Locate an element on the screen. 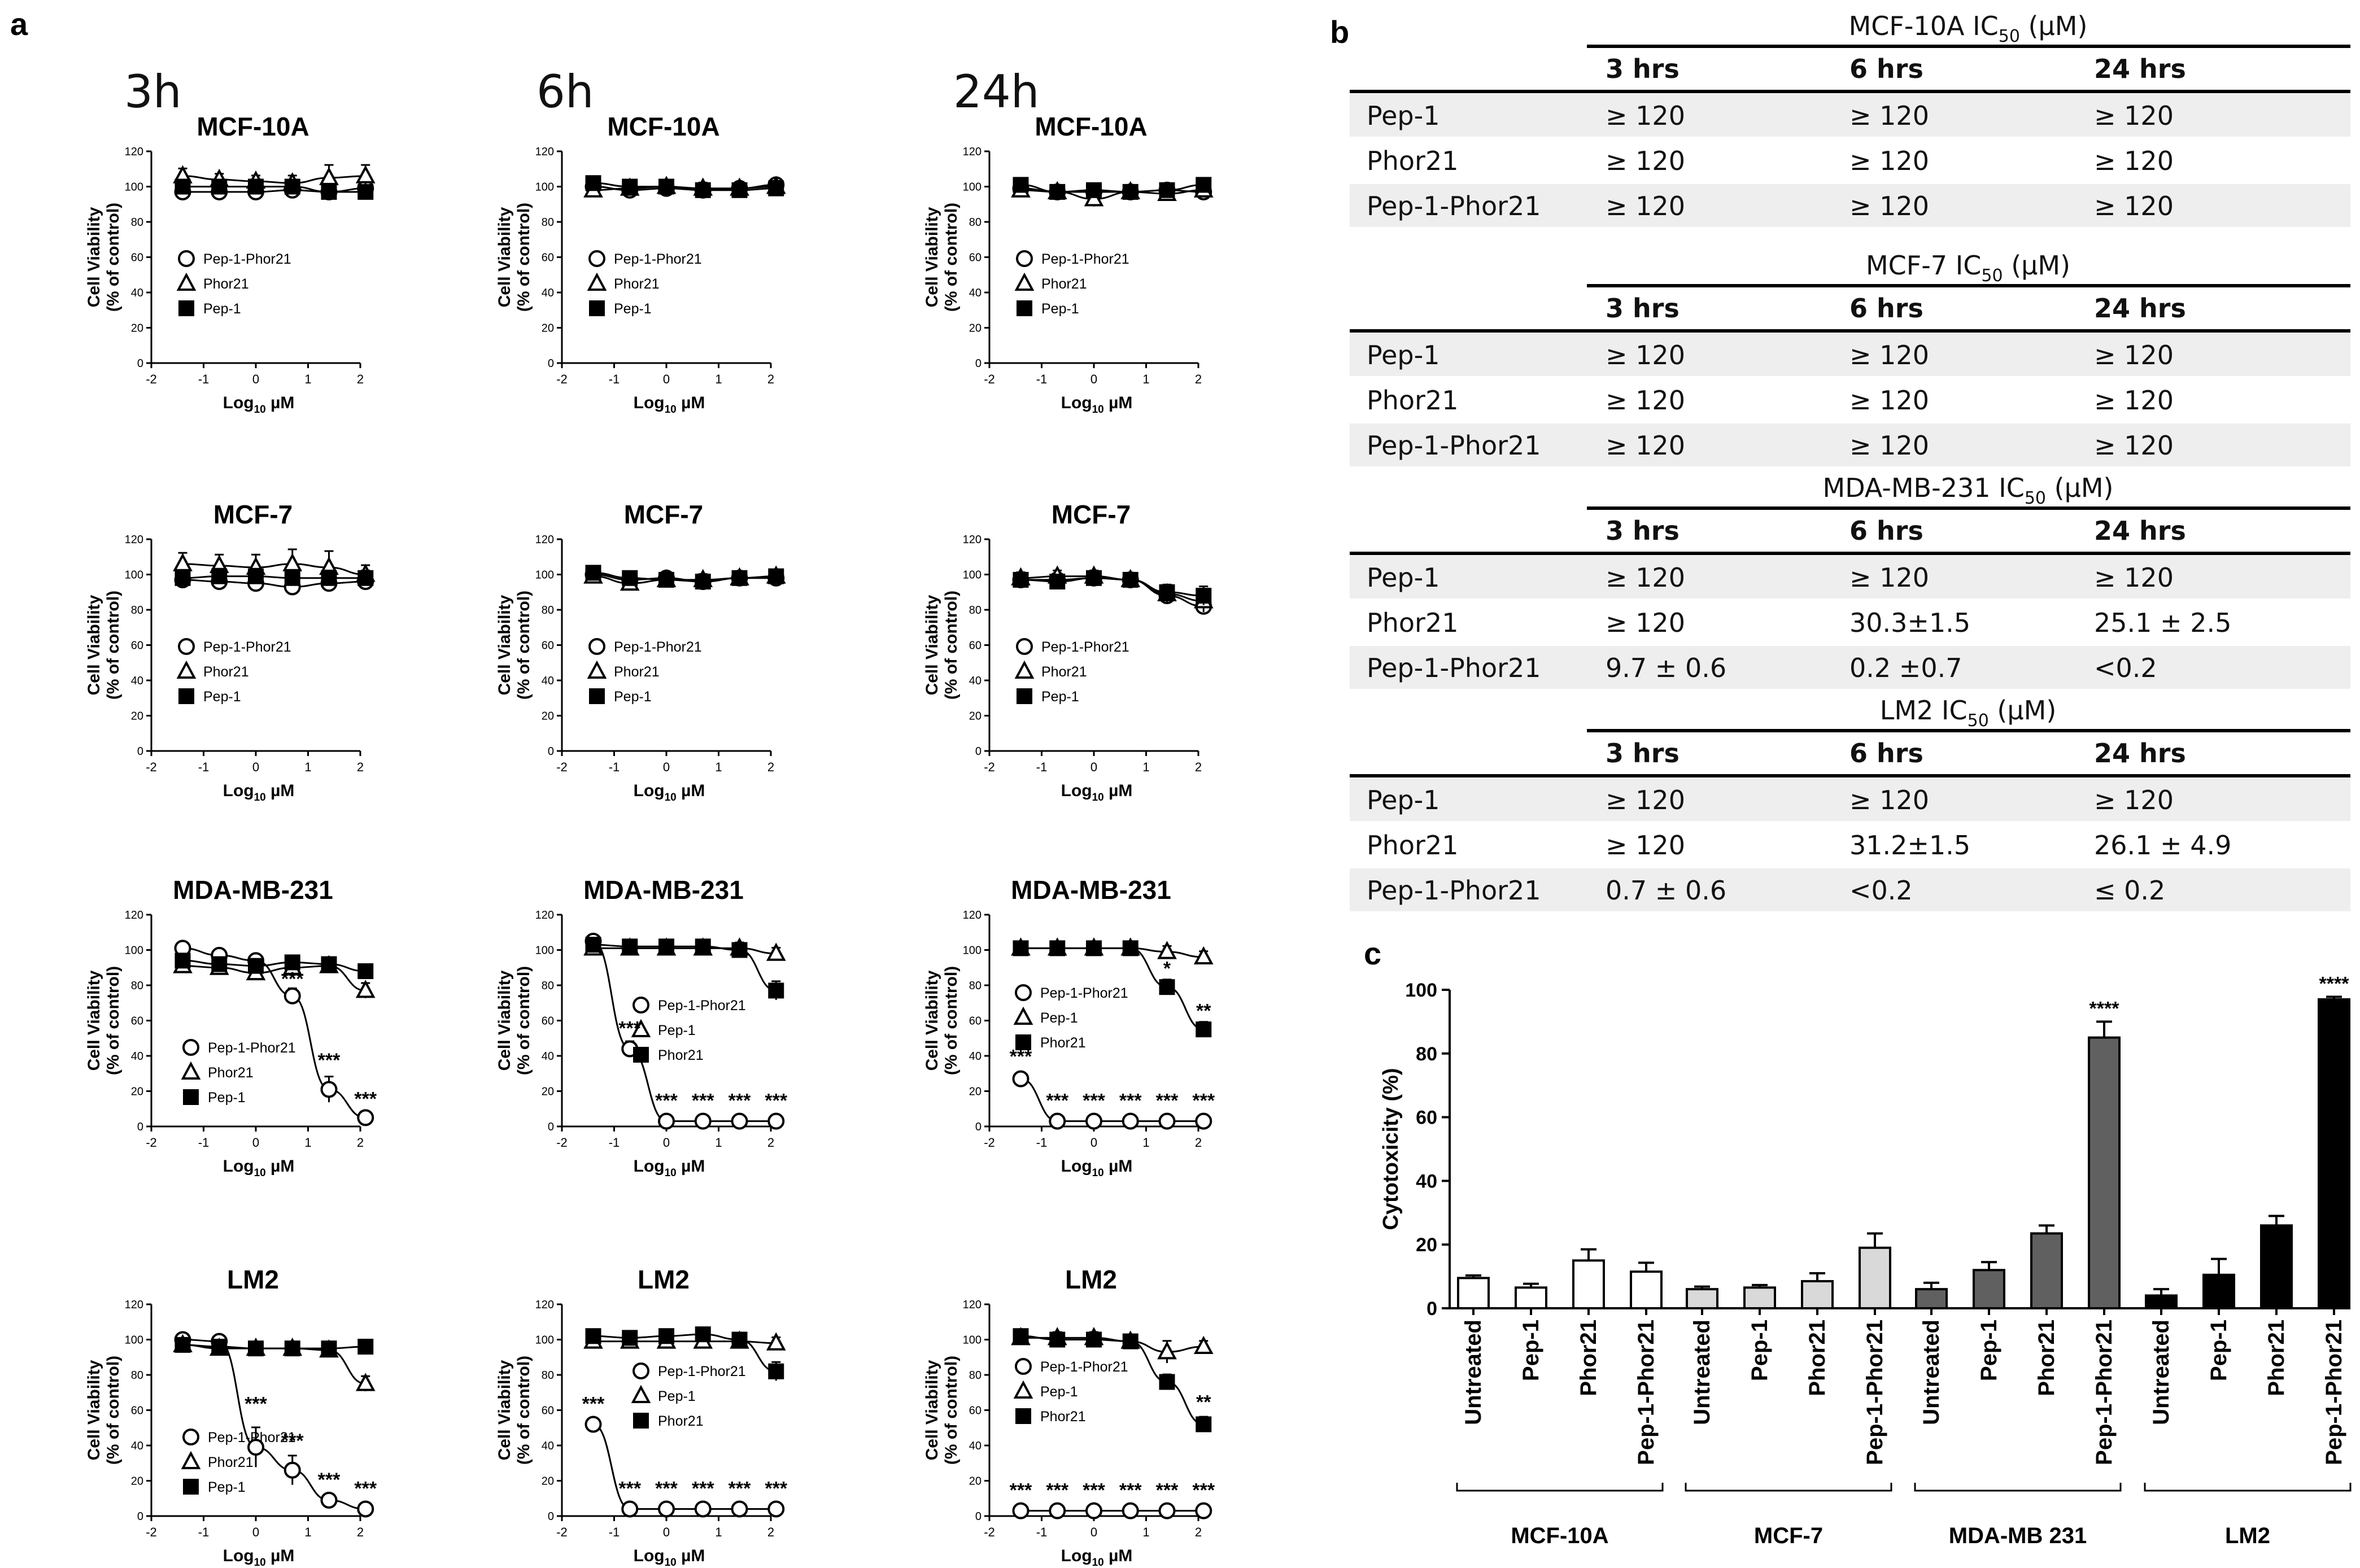 The image size is (2360, 1568). time-label-3h: 3h is located at coordinates (153, 91).